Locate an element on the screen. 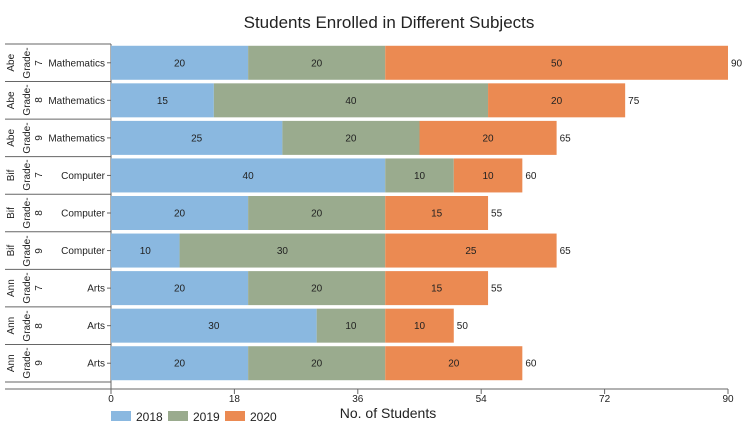  x-tick-label: 18 is located at coordinates (235, 399).